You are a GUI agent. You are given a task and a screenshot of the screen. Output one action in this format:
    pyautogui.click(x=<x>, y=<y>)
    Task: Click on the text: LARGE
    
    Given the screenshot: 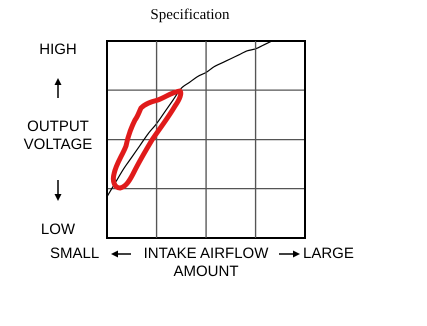 What is the action you would take?
    pyautogui.click(x=328, y=254)
    